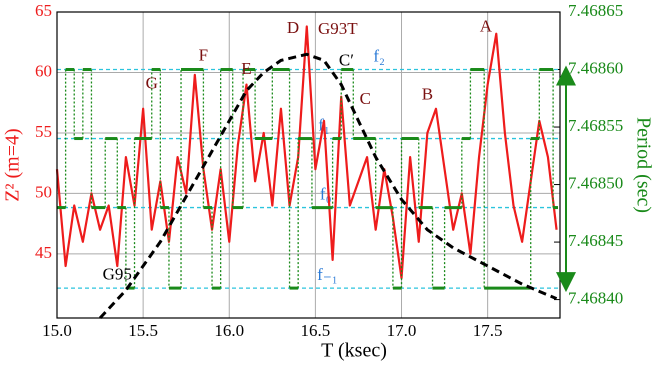  What do you see at coordinates (43, 10) in the screenshot?
I see `y-tick-label: 65` at bounding box center [43, 10].